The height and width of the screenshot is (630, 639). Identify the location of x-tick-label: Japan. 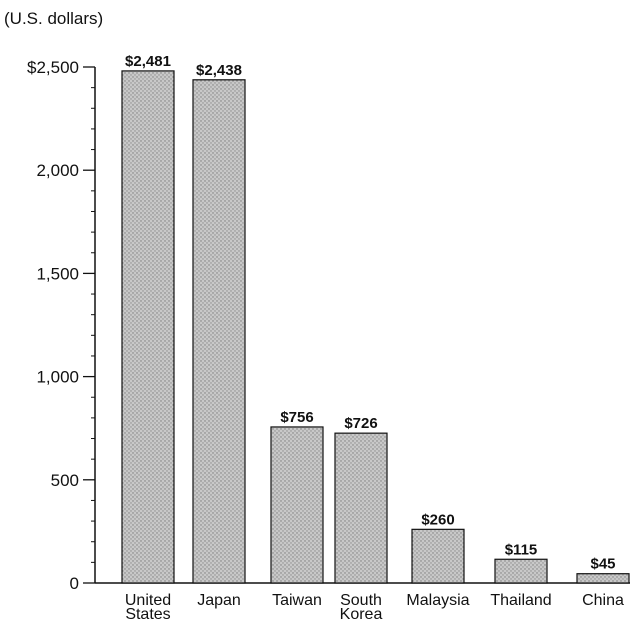
(219, 600).